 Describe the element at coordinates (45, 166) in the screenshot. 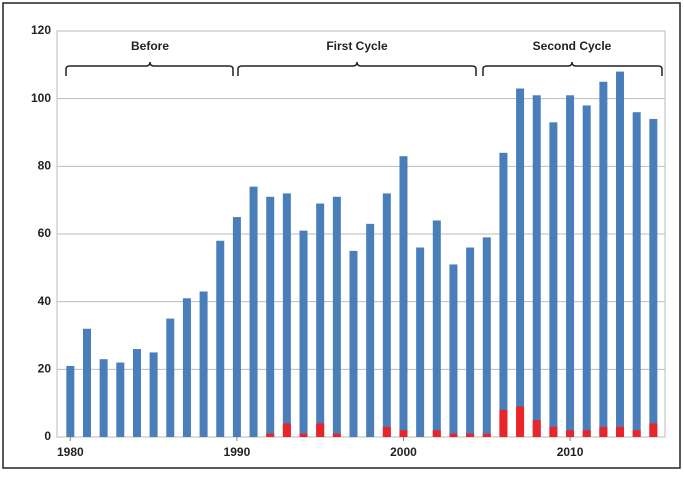

I see `y-tick-label: 80` at that location.